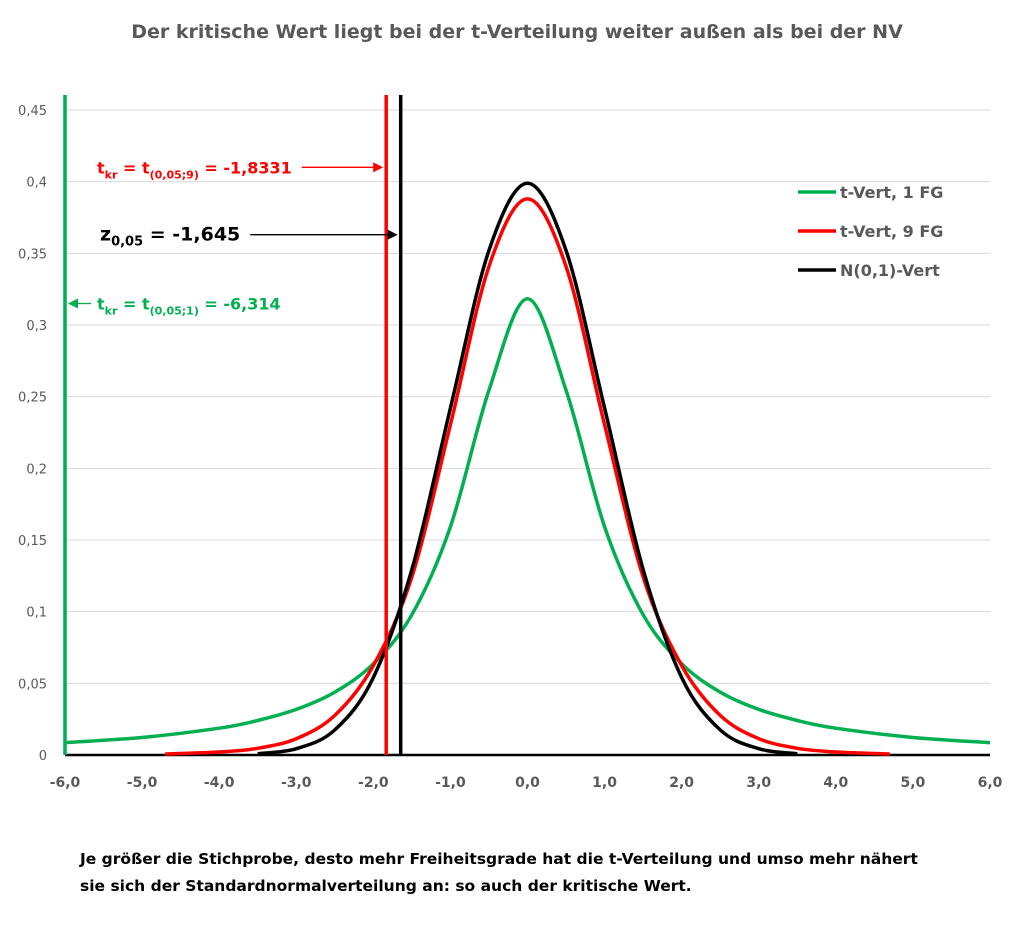  What do you see at coordinates (604, 783) in the screenshot?
I see `x-tick-label: 1,0` at bounding box center [604, 783].